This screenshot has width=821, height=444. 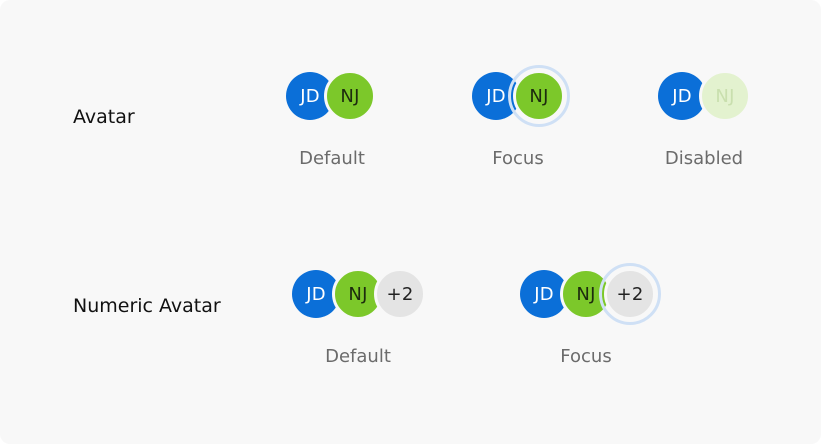 I want to click on avatar-group-focus: JD NJ, so click(x=522, y=96).